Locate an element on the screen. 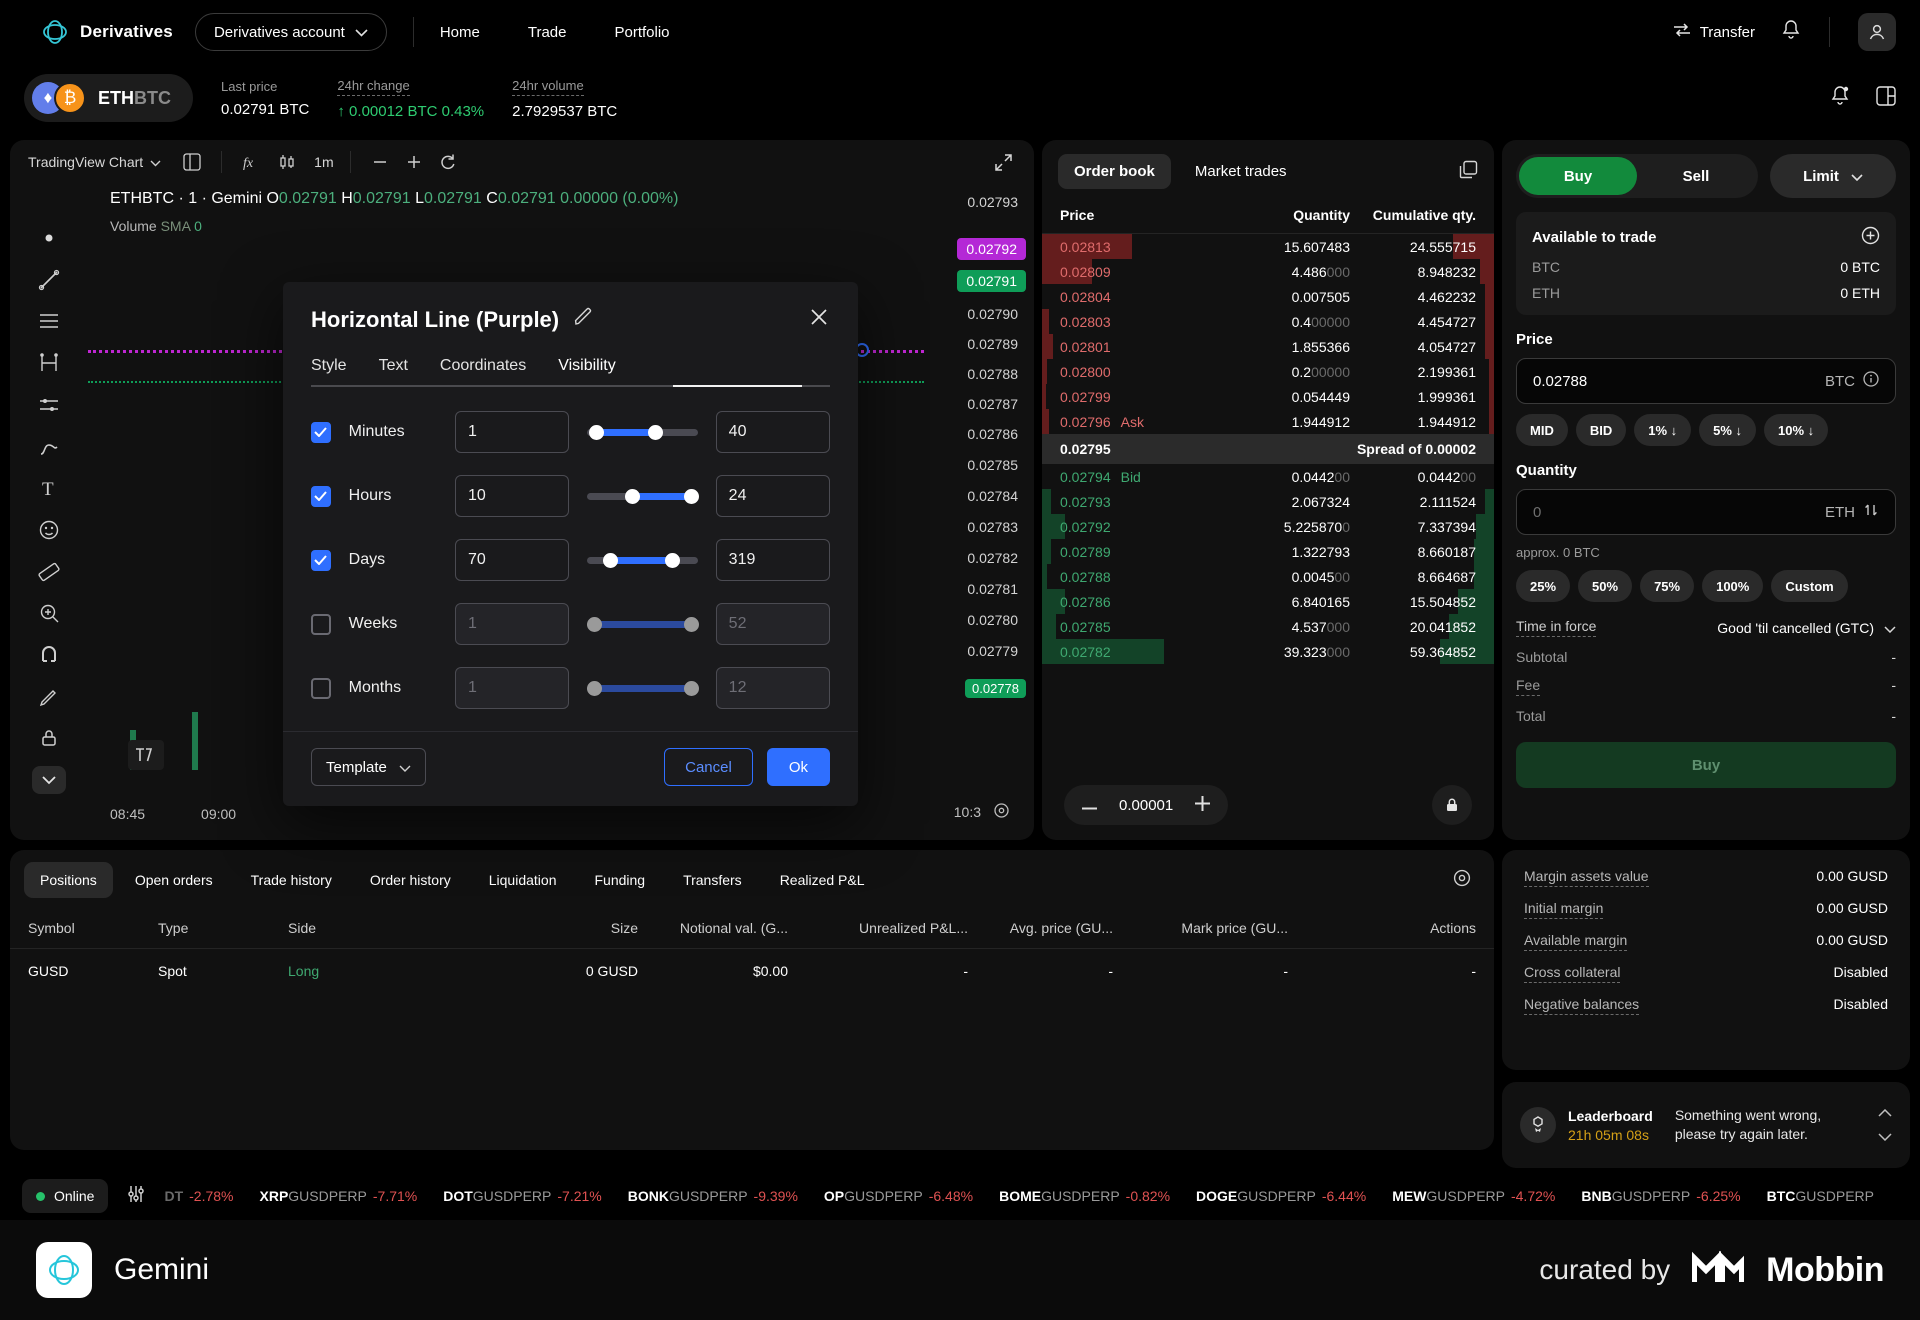 Image resolution: width=1920 pixels, height=1320 pixels. order-book-ask-row: 0.02800 0.200000 2.199361 is located at coordinates (1268, 371).